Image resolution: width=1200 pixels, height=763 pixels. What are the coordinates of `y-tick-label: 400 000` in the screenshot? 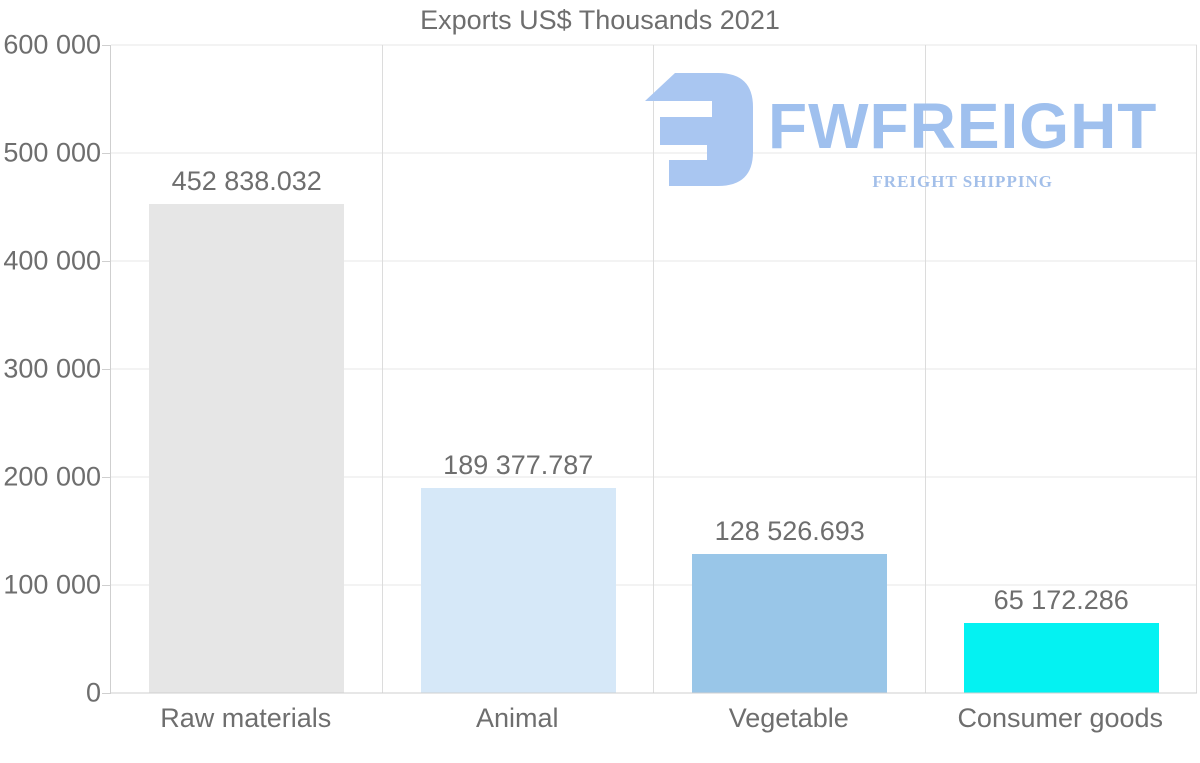 It's located at (52, 260).